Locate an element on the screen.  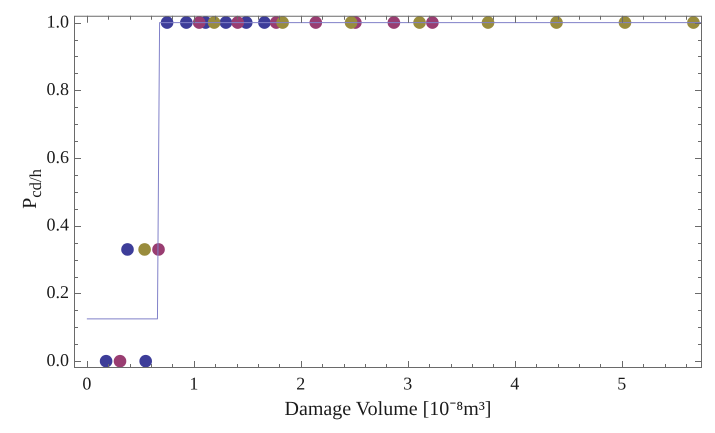
x-axis-title: Damage Volume [10⁻⁸m³] is located at coordinates (388, 409).